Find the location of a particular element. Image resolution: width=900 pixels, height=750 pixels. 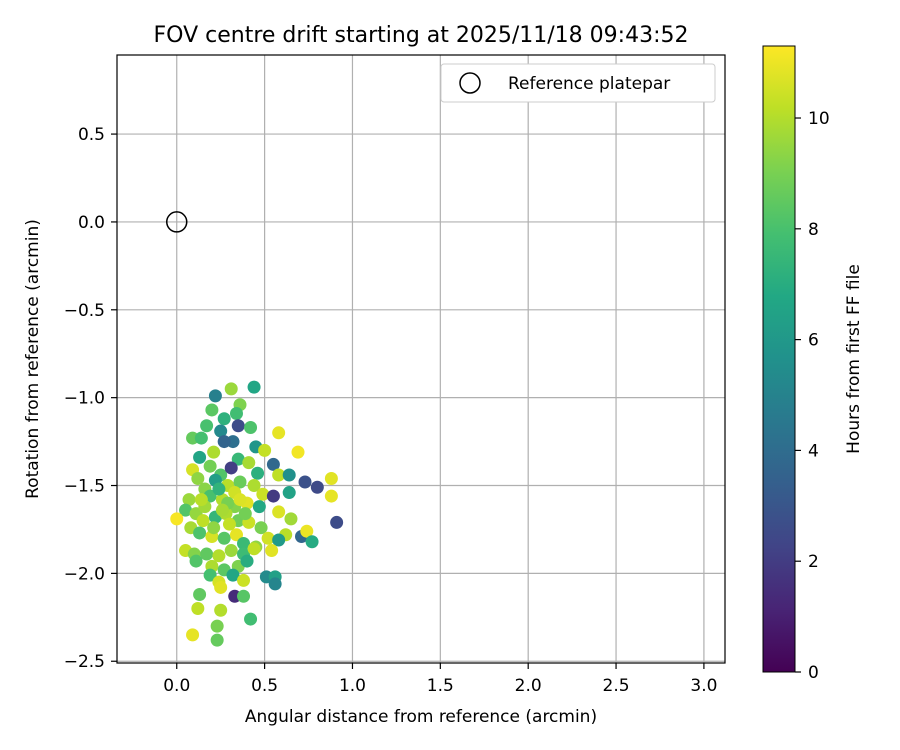

x-tick-label: 1.0 is located at coordinates (352, 686).